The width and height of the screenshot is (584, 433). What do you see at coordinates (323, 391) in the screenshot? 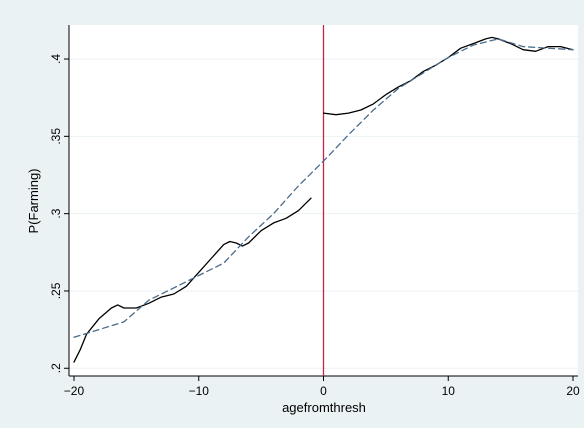
I see `x-tick-label: 0` at bounding box center [323, 391].